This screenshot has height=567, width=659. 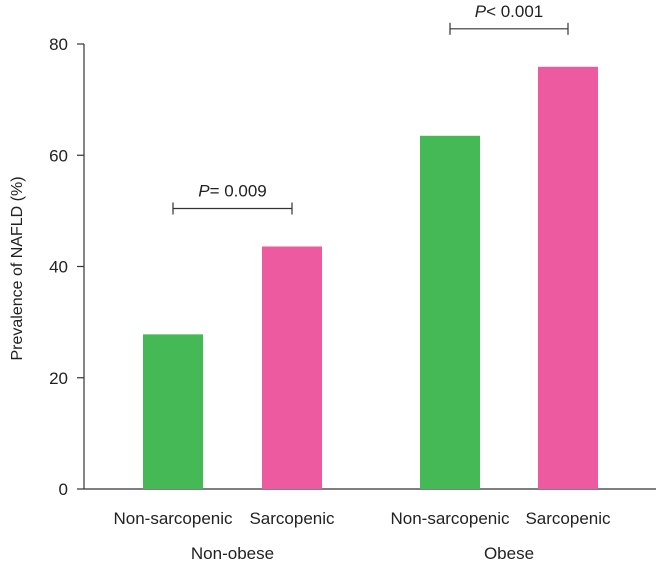 I want to click on bar-non-obese-non-sarcopenic, so click(x=173, y=411).